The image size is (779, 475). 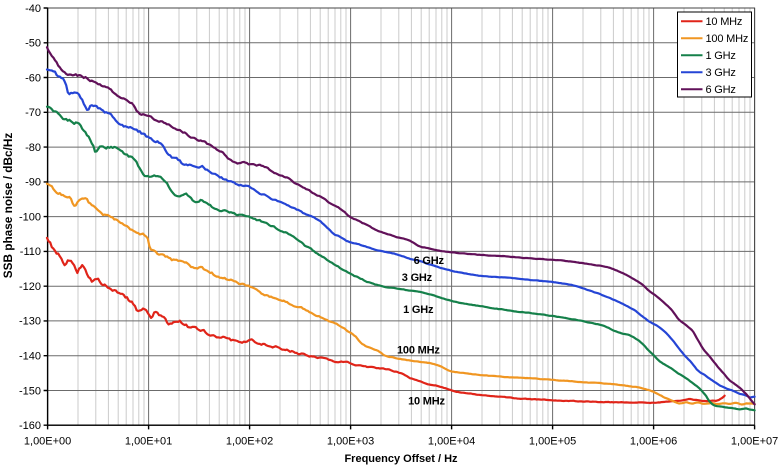 I want to click on svg-text: -40, so click(x=33, y=9).